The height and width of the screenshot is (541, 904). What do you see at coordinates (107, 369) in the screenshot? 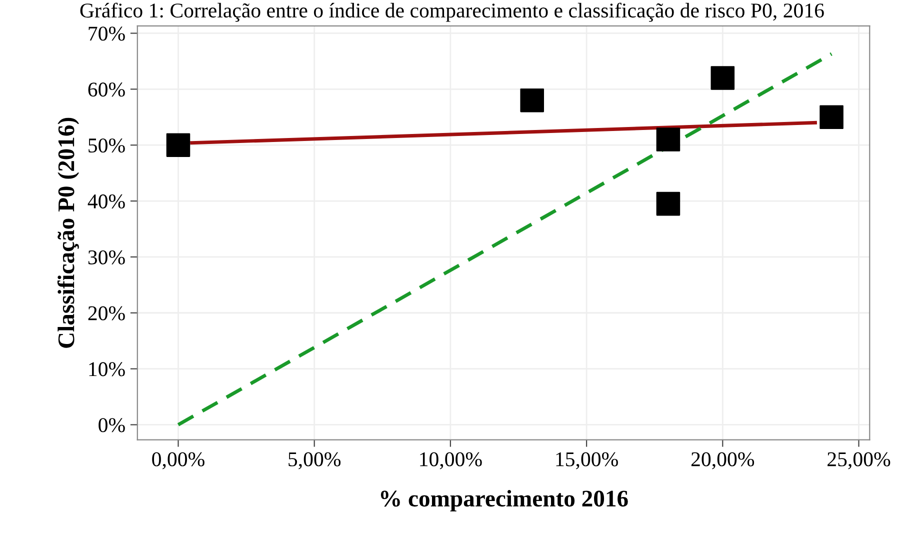
I see `y-tick-label: 10%` at bounding box center [107, 369].